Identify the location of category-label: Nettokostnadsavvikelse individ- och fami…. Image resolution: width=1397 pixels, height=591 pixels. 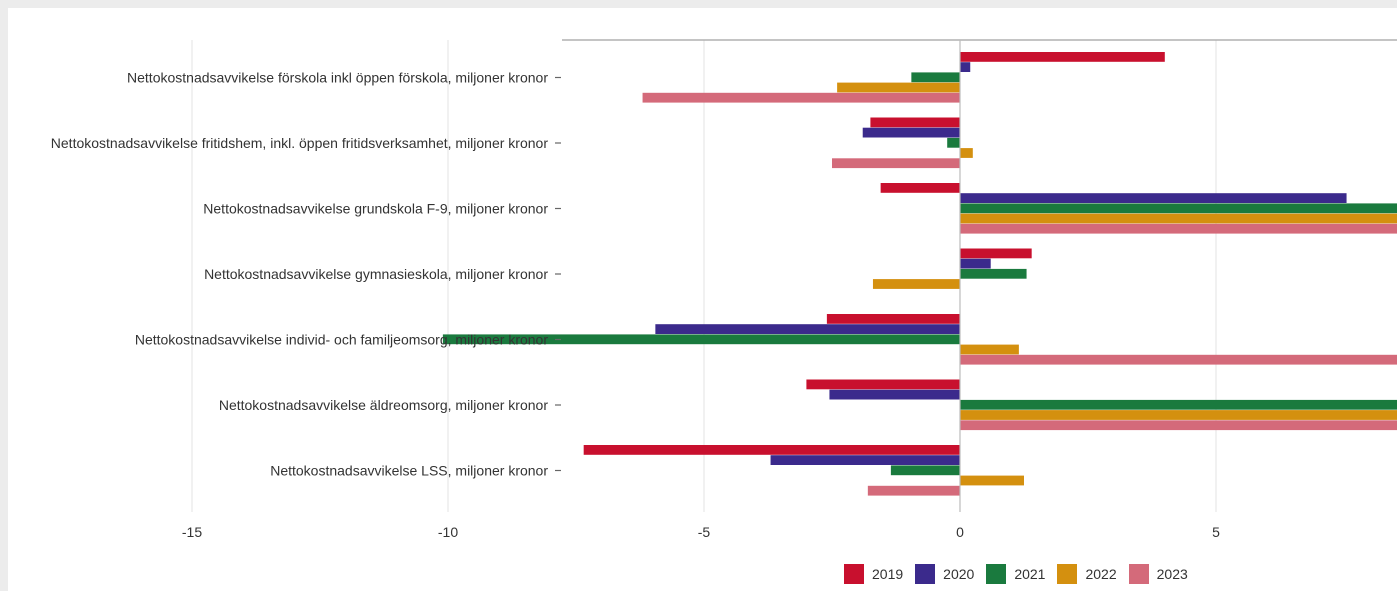
(342, 340).